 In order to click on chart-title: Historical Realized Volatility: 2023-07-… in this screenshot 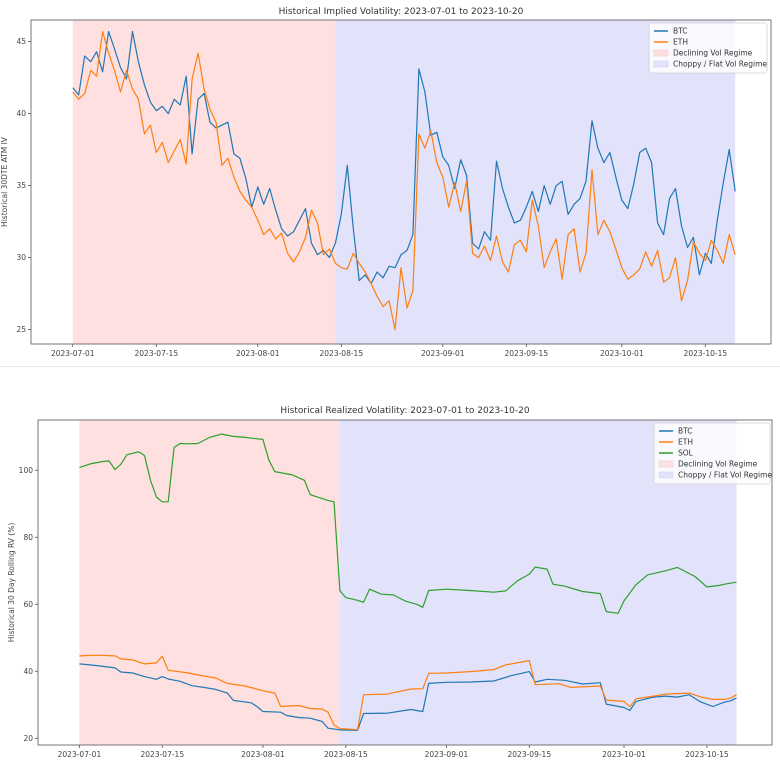, I will do `click(404, 411)`.